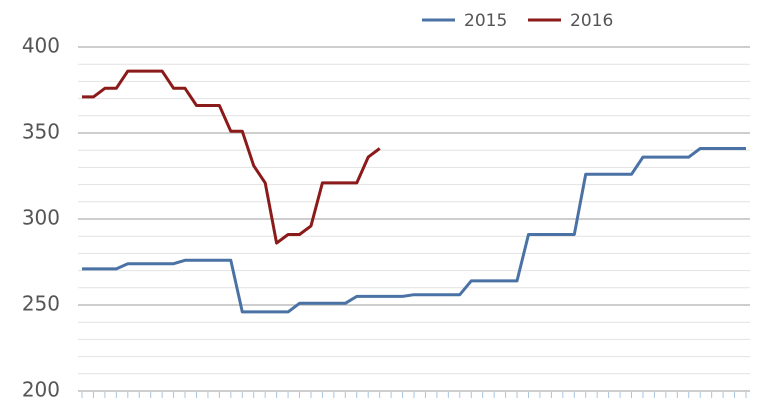 This screenshot has width=768, height=416. What do you see at coordinates (41, 390) in the screenshot?
I see `y-tick-label: 200` at bounding box center [41, 390].